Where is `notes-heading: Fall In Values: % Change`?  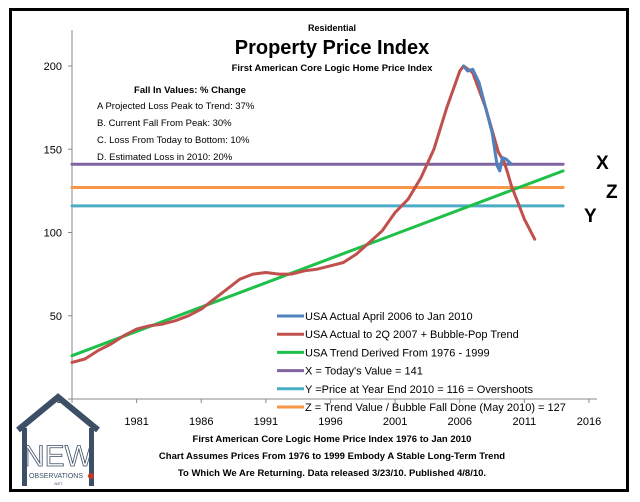
notes-heading: Fall In Values: % Change is located at coordinates (190, 90).